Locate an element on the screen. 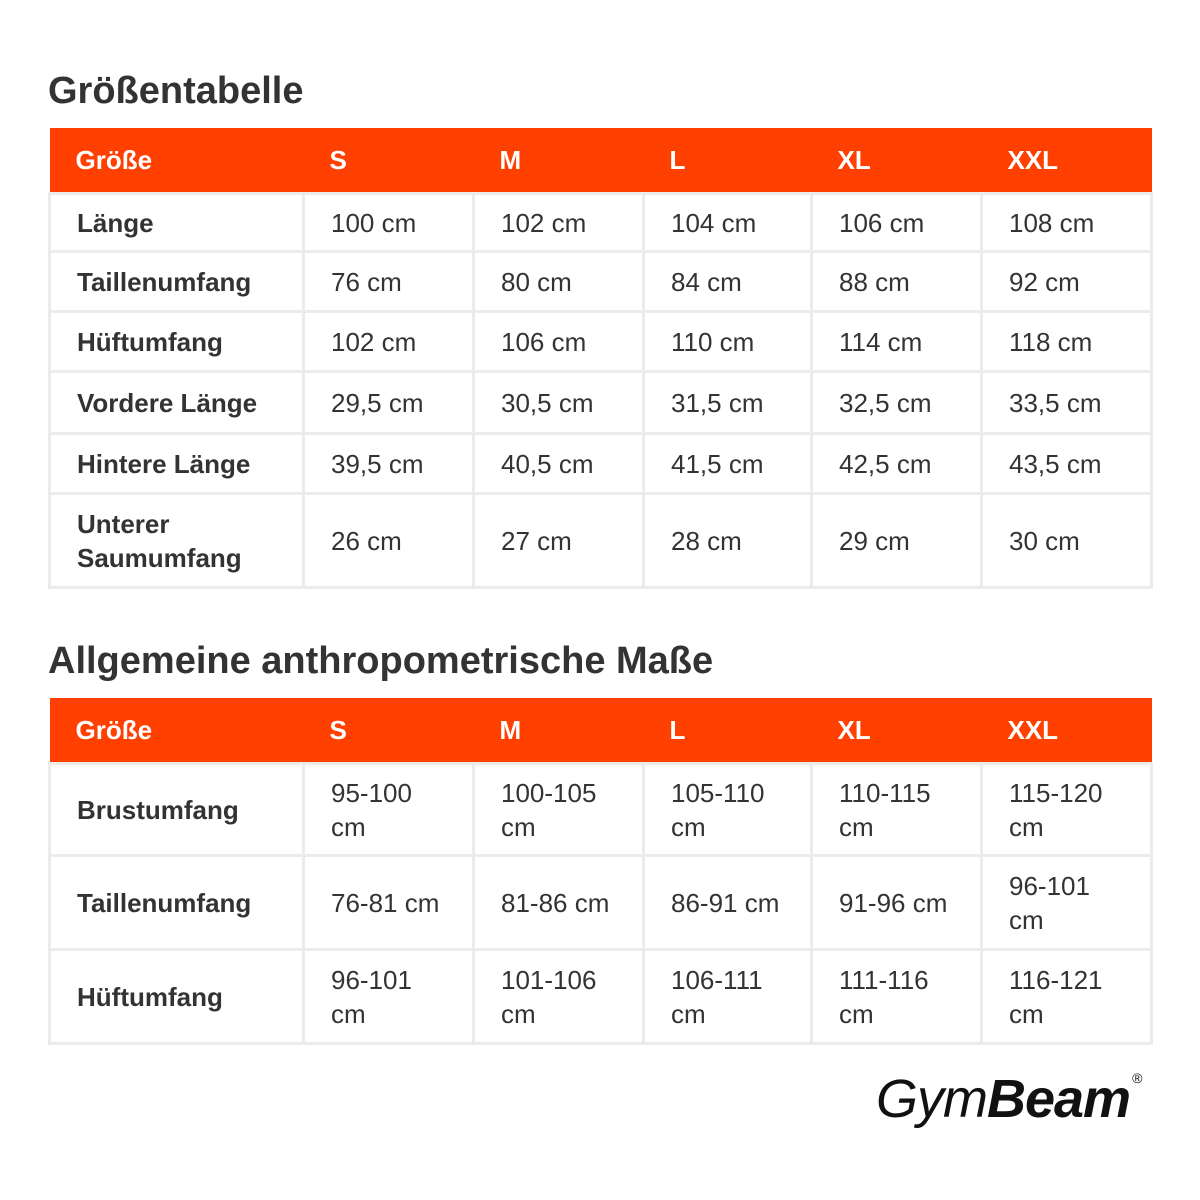  cell: 110-115 cm is located at coordinates (896, 809).